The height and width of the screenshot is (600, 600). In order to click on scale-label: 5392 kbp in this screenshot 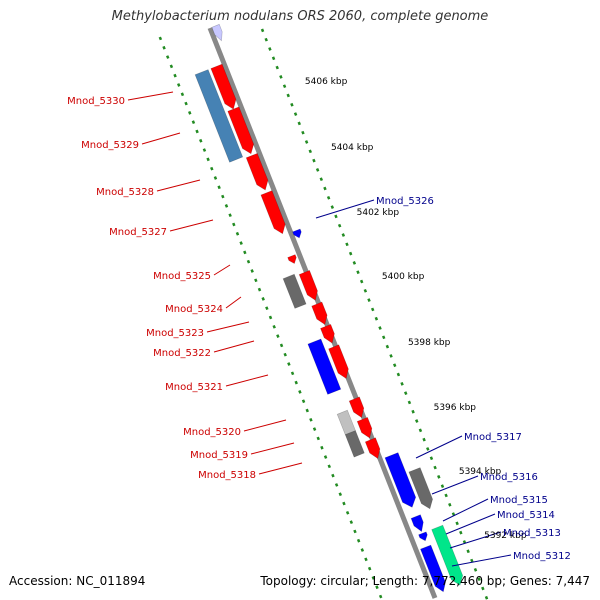, I will do `click(505, 536)`.